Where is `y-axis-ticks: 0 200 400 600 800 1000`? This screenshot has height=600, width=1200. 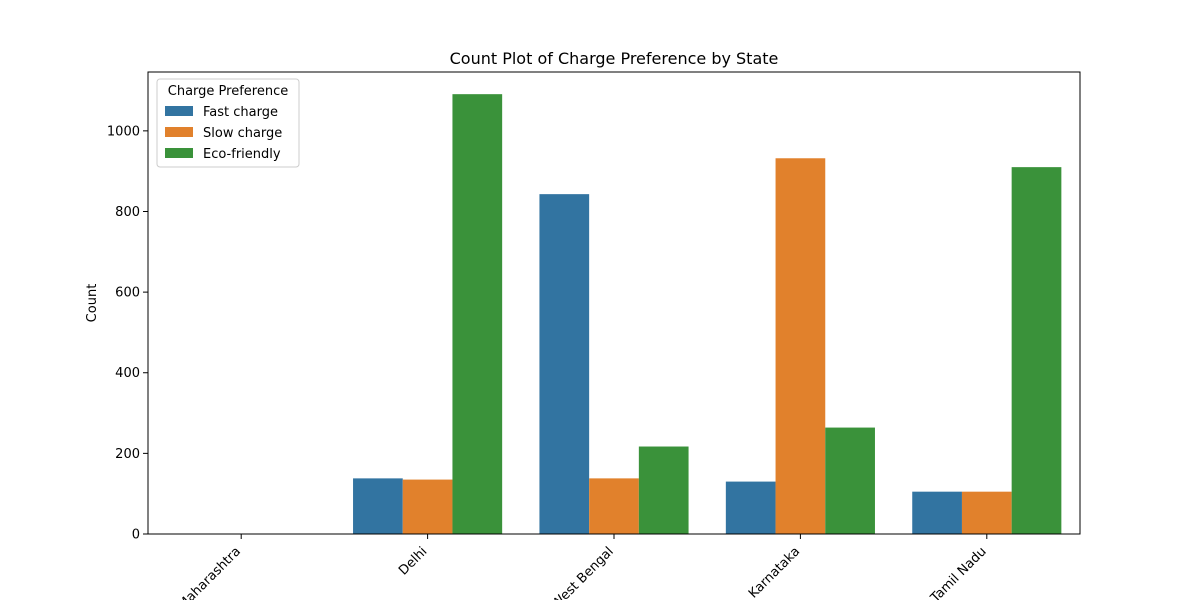 y-axis-ticks: 0 200 400 600 800 1000 is located at coordinates (127, 333).